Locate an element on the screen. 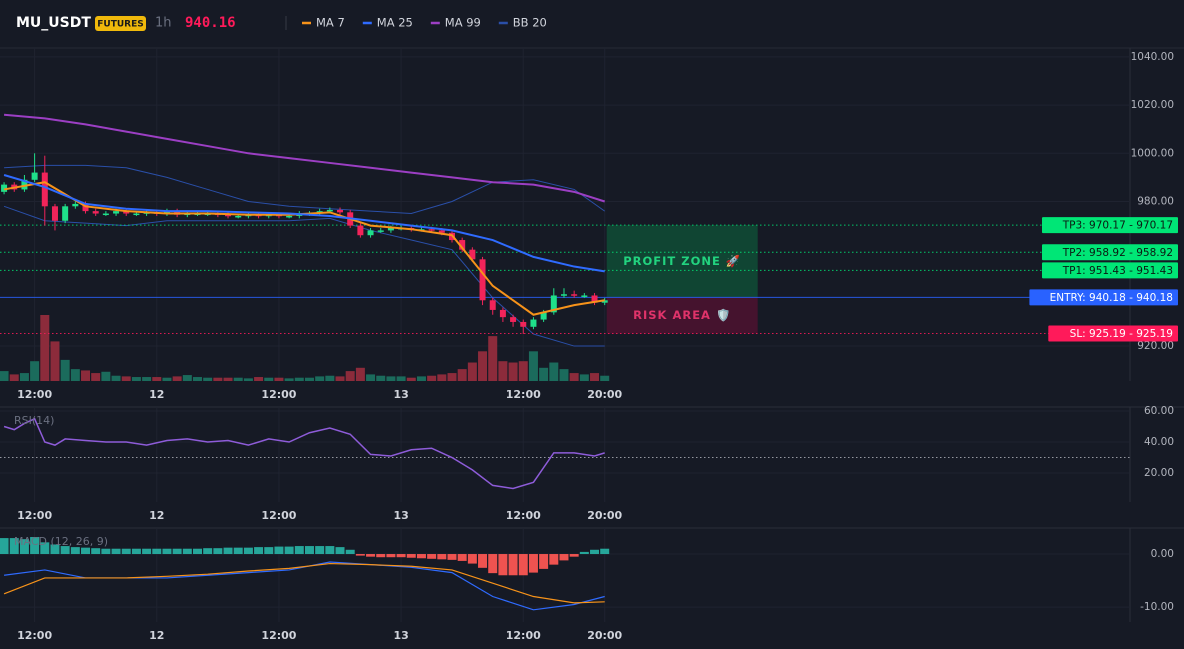 This screenshot has height=649, width=1184. y-tick-label: 980.00 is located at coordinates (1155, 201).